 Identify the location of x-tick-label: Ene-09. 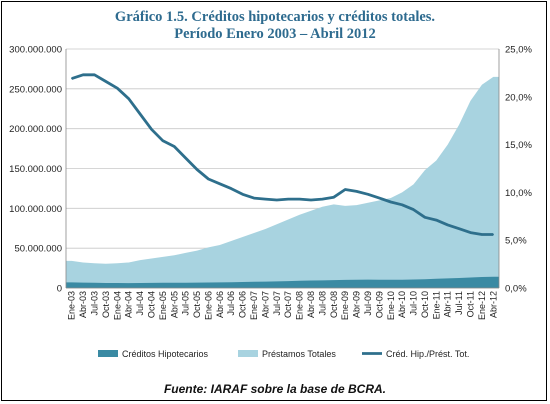
(345, 305).